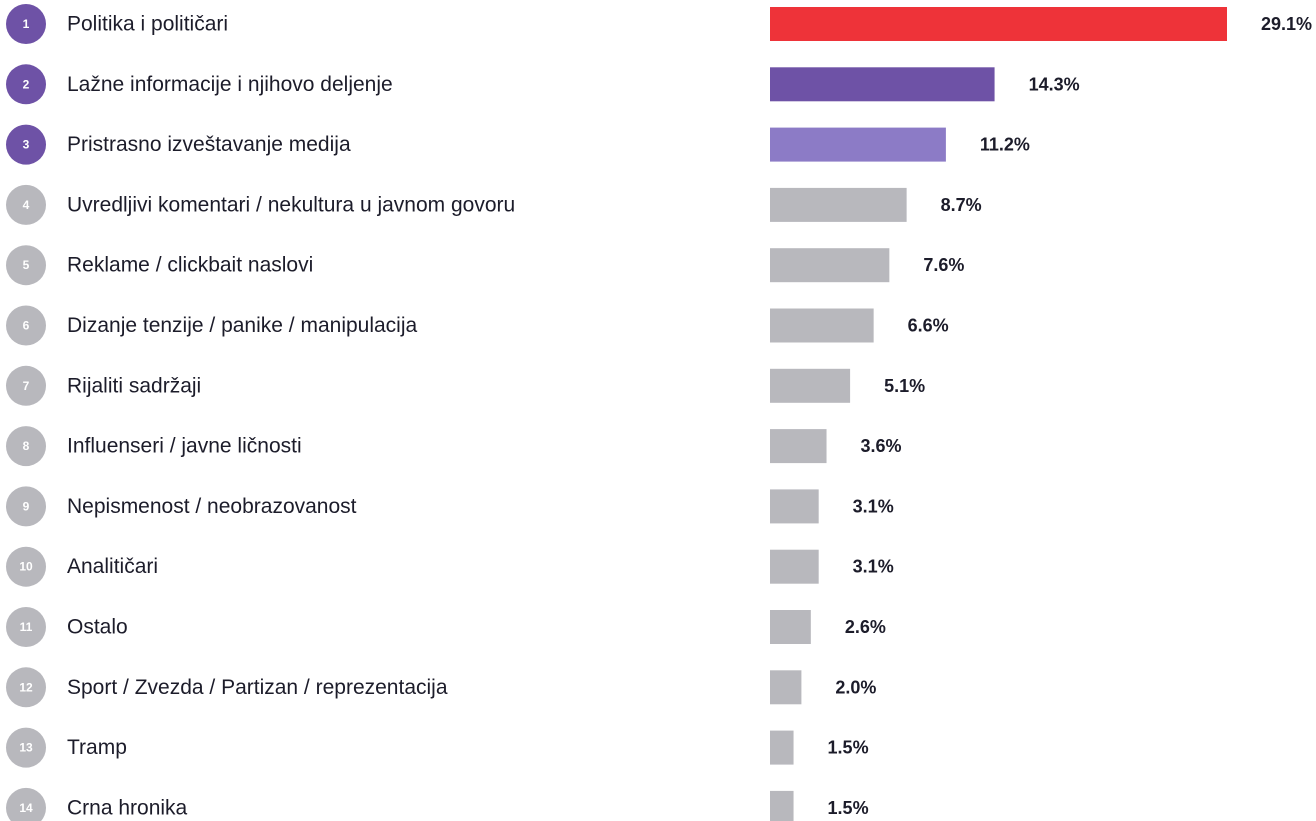  I want to click on rank-number: 3, so click(26, 145).